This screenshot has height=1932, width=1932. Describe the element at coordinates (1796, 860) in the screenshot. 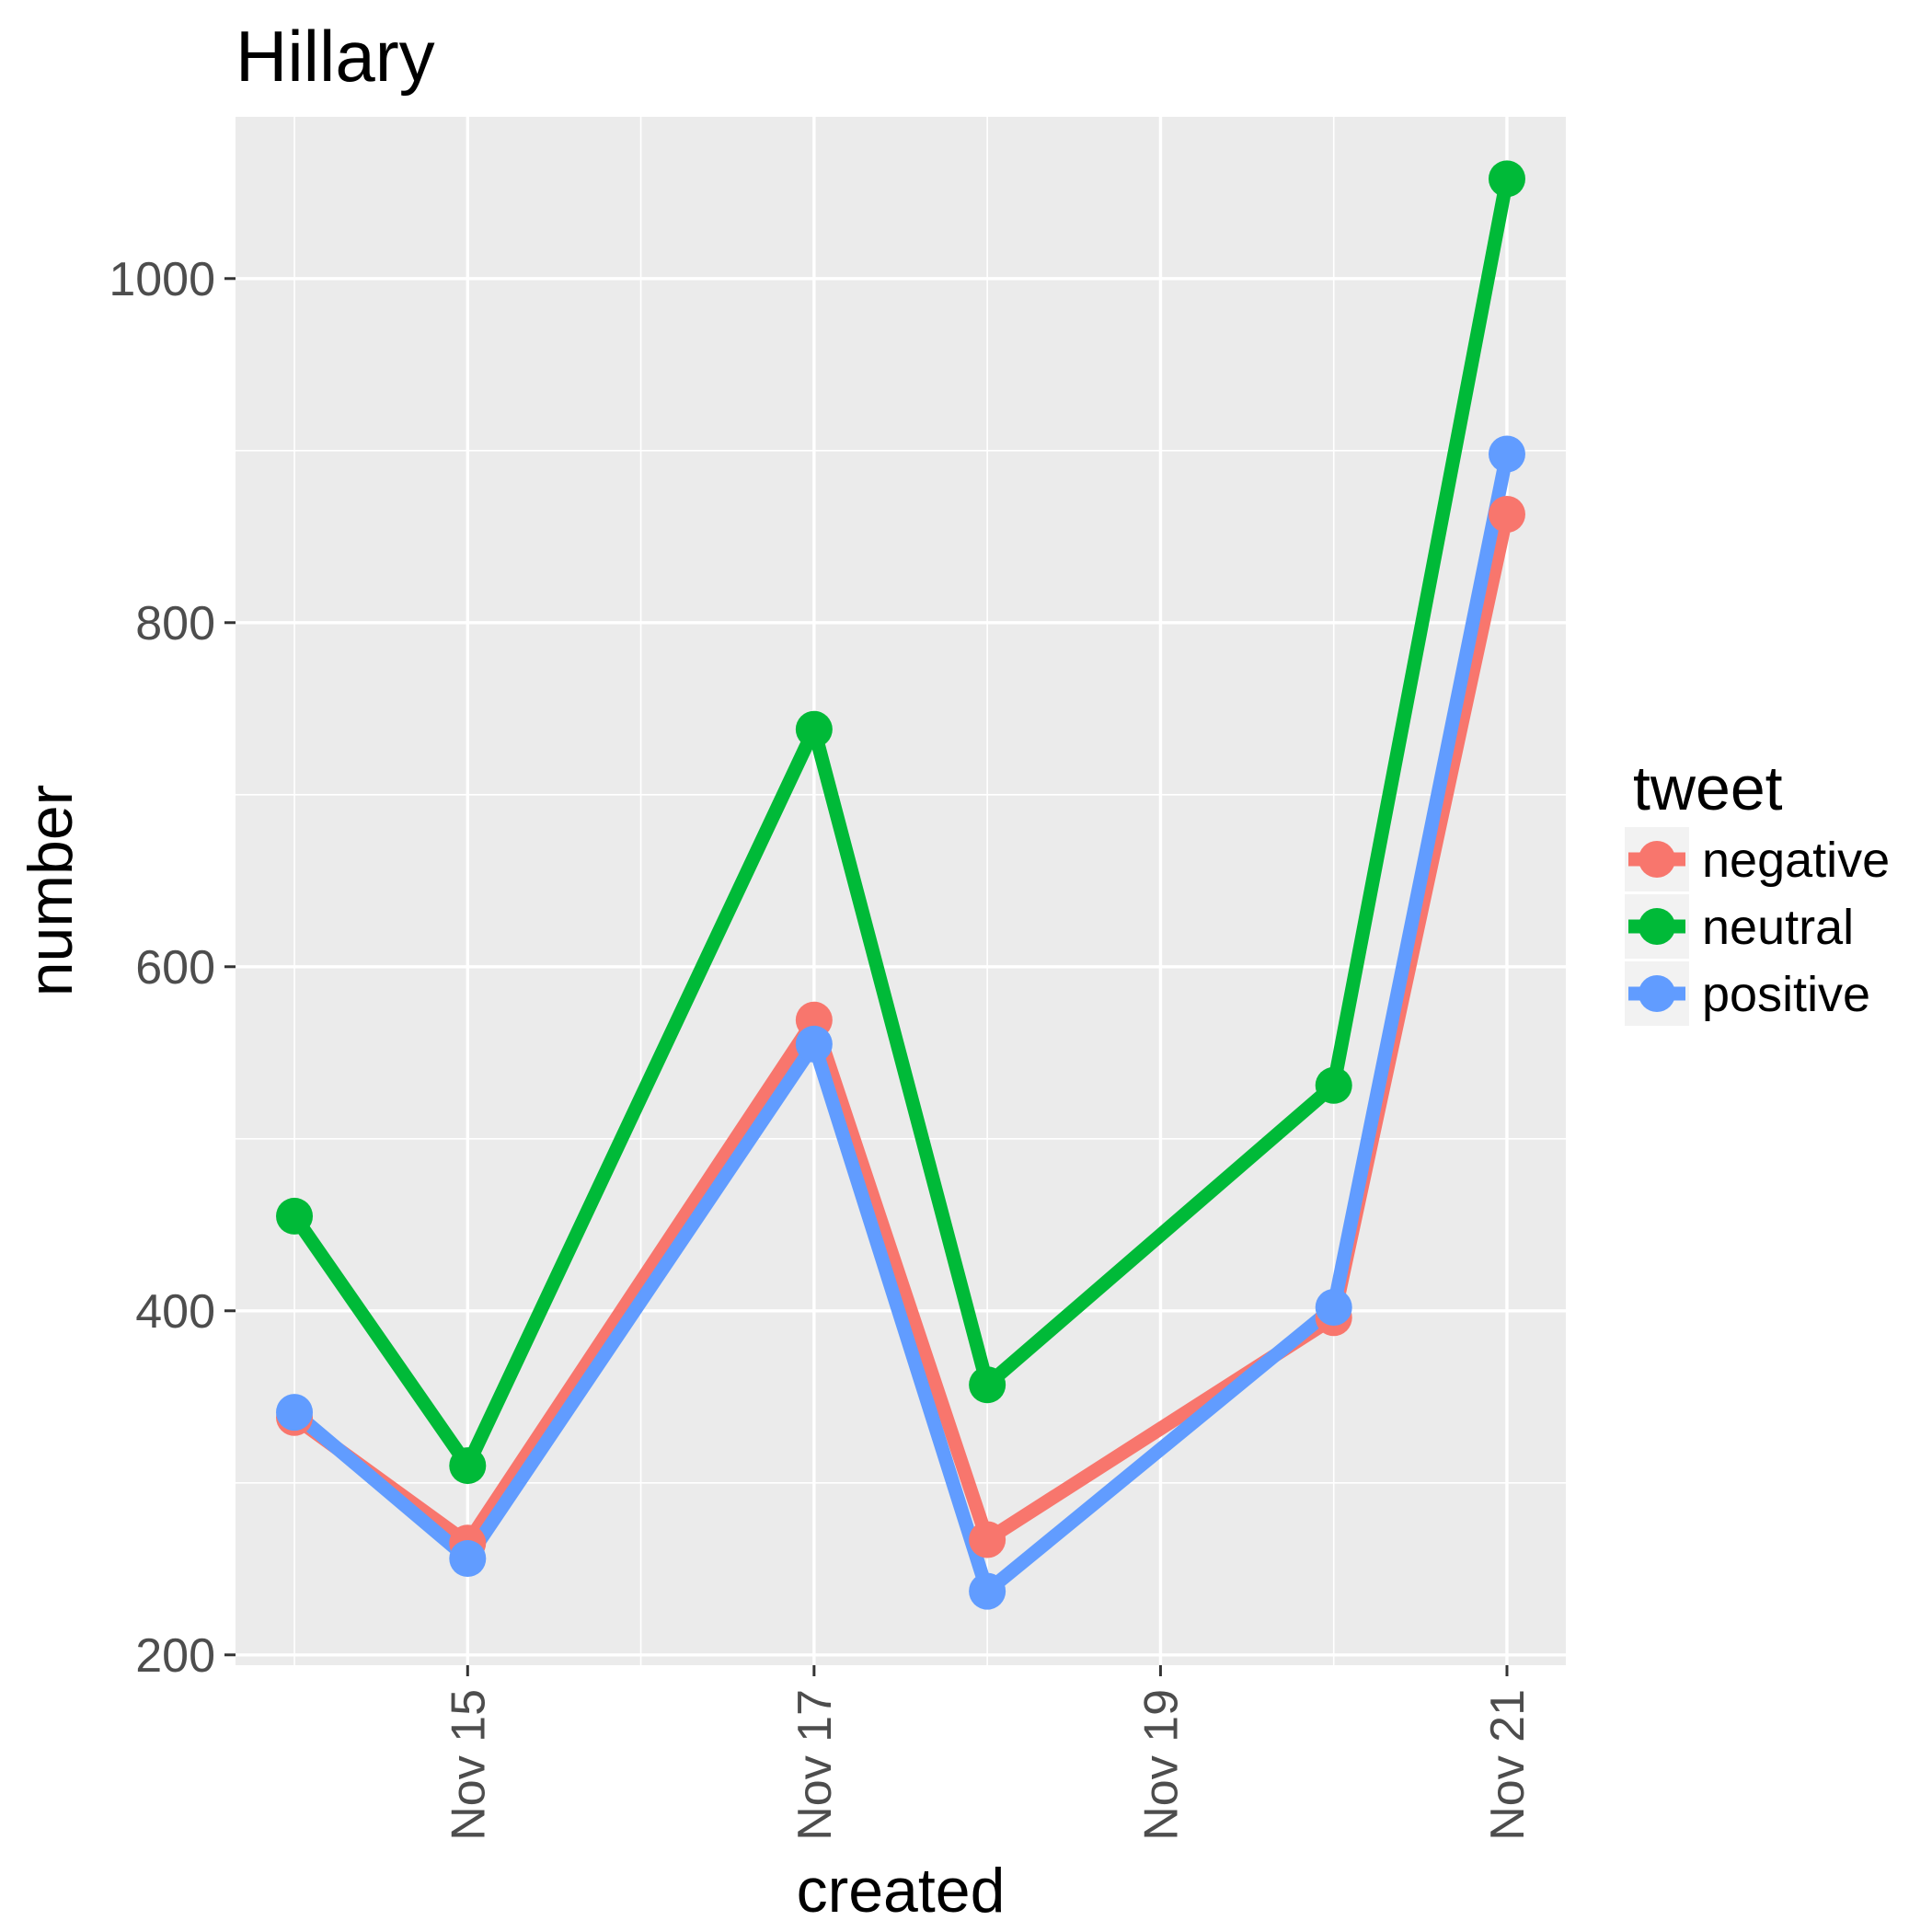

I see `legend-label-negative: negative` at that location.